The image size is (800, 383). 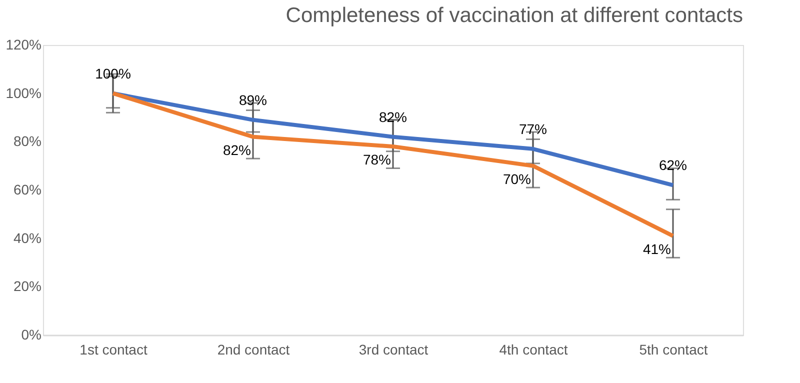 I want to click on x-tick-label: 4th contact, so click(x=533, y=350).